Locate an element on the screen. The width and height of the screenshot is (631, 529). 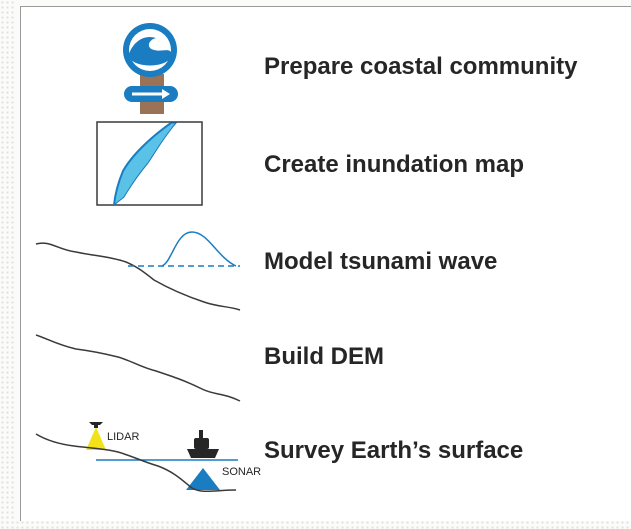
inundation-map-icon is located at coordinates (149, 164).